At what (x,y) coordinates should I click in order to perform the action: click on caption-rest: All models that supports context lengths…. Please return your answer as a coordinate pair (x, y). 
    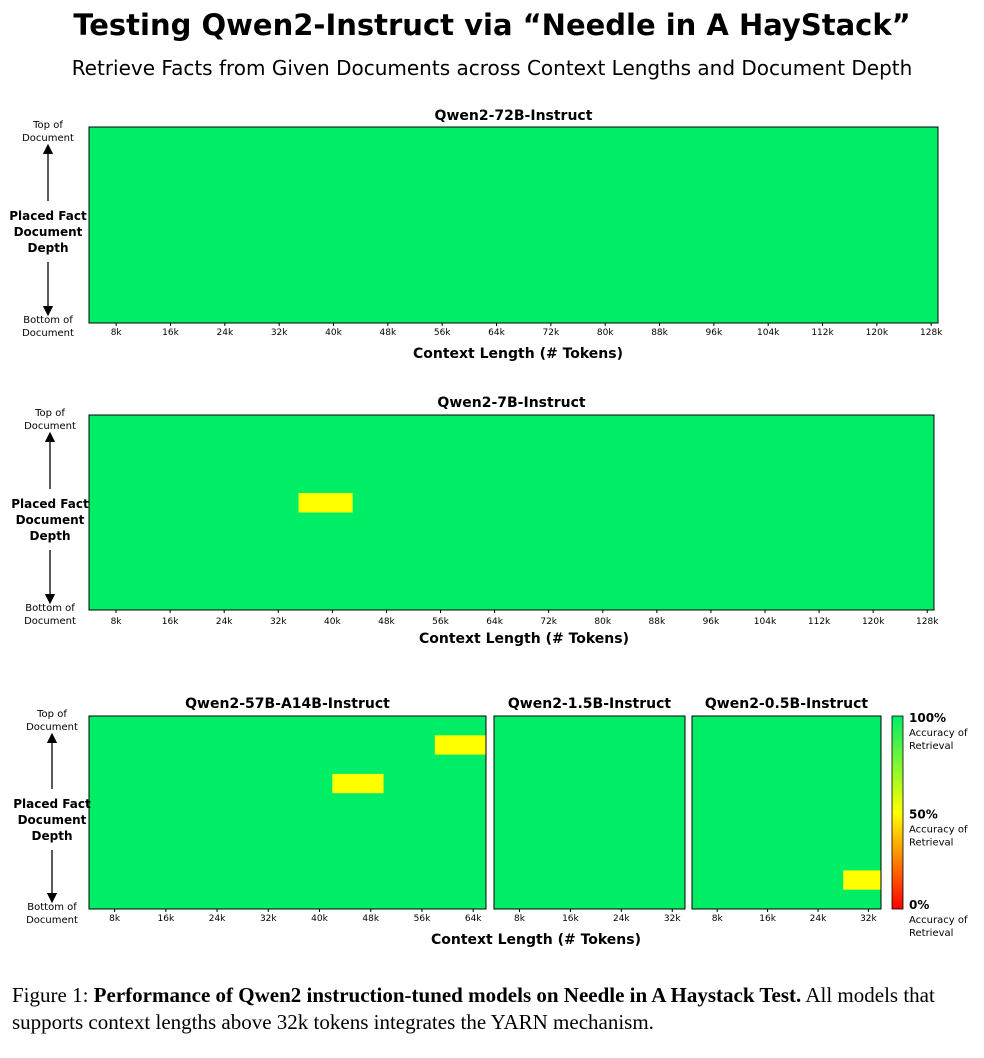
    Looking at the image, I should click on (473, 1008).